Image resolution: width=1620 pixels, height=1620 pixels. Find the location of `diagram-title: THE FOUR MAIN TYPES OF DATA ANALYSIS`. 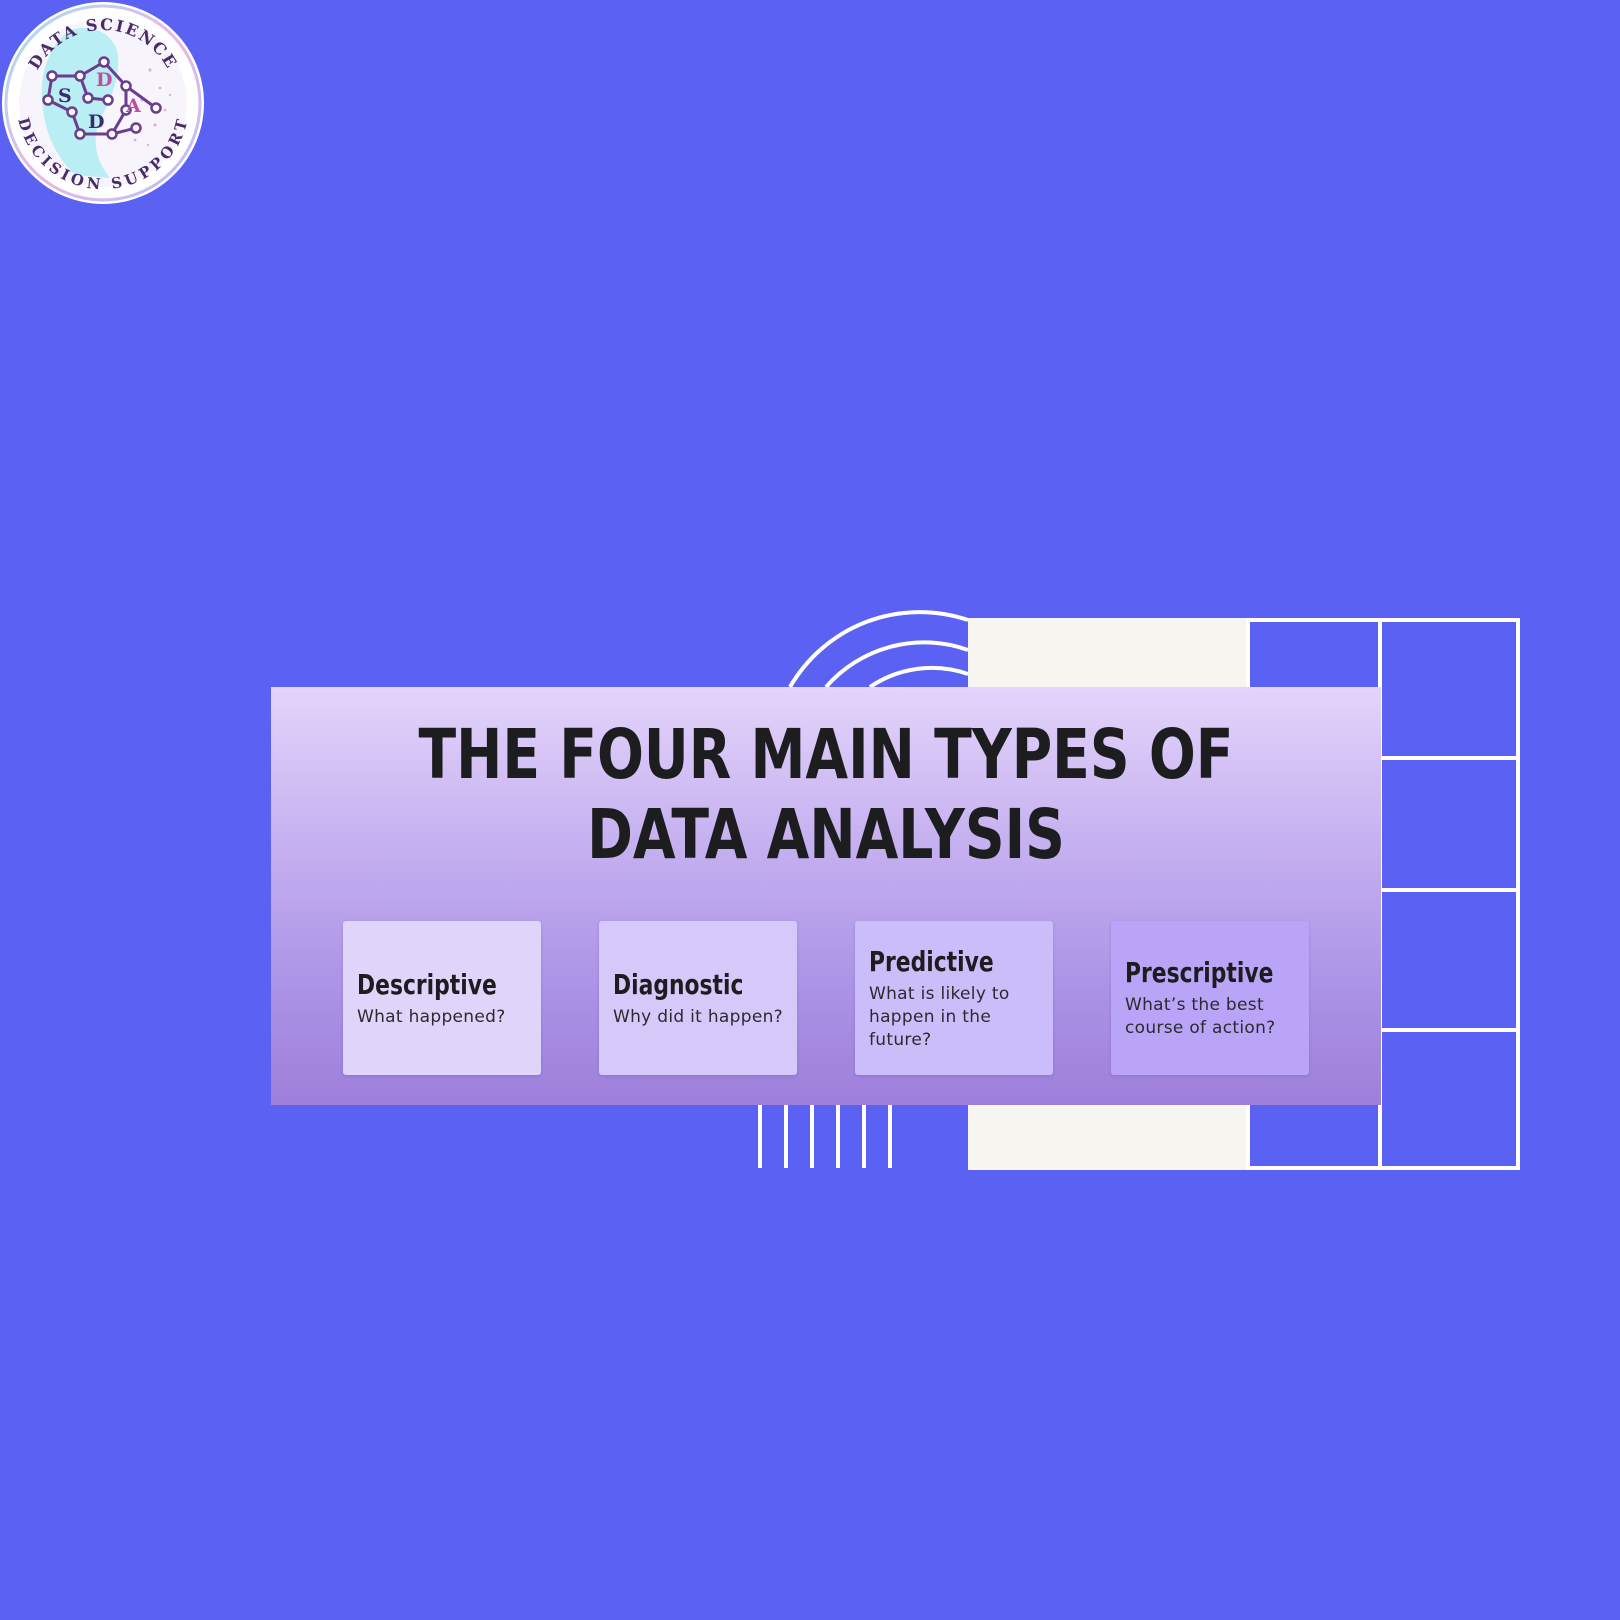

diagram-title: THE FOUR MAIN TYPES OF DATA ANALYSIS is located at coordinates (826, 795).